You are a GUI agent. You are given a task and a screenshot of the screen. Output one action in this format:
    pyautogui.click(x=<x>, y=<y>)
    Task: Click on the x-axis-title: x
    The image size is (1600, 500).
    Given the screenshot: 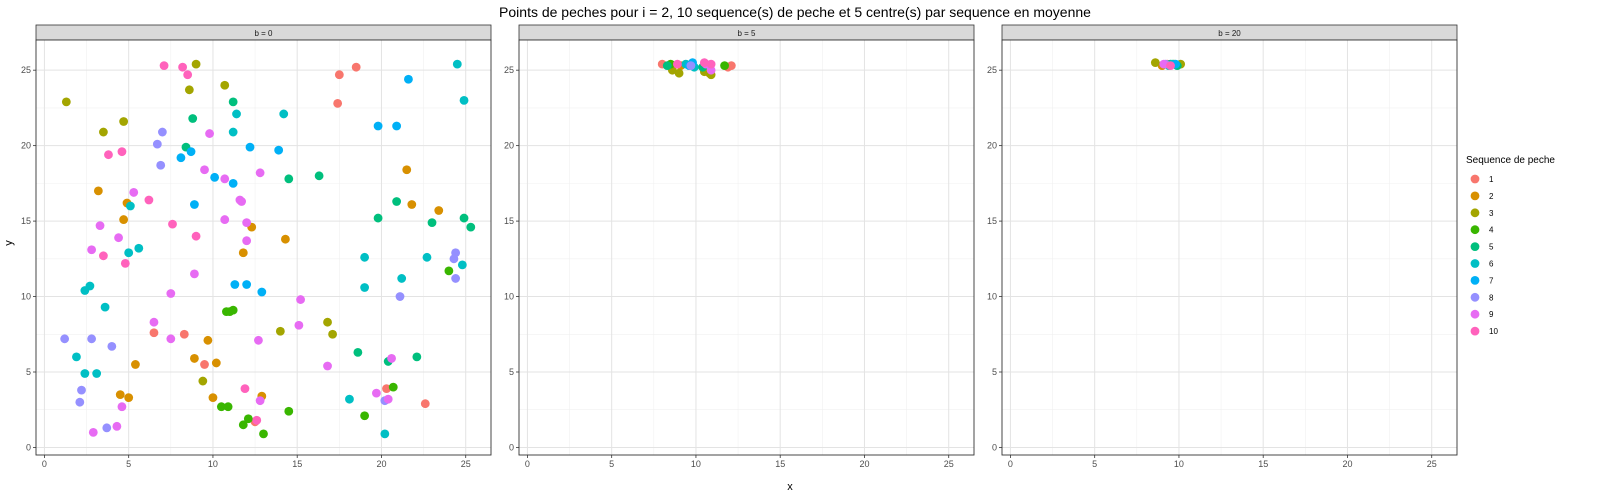 What is the action you would take?
    pyautogui.click(x=790, y=487)
    